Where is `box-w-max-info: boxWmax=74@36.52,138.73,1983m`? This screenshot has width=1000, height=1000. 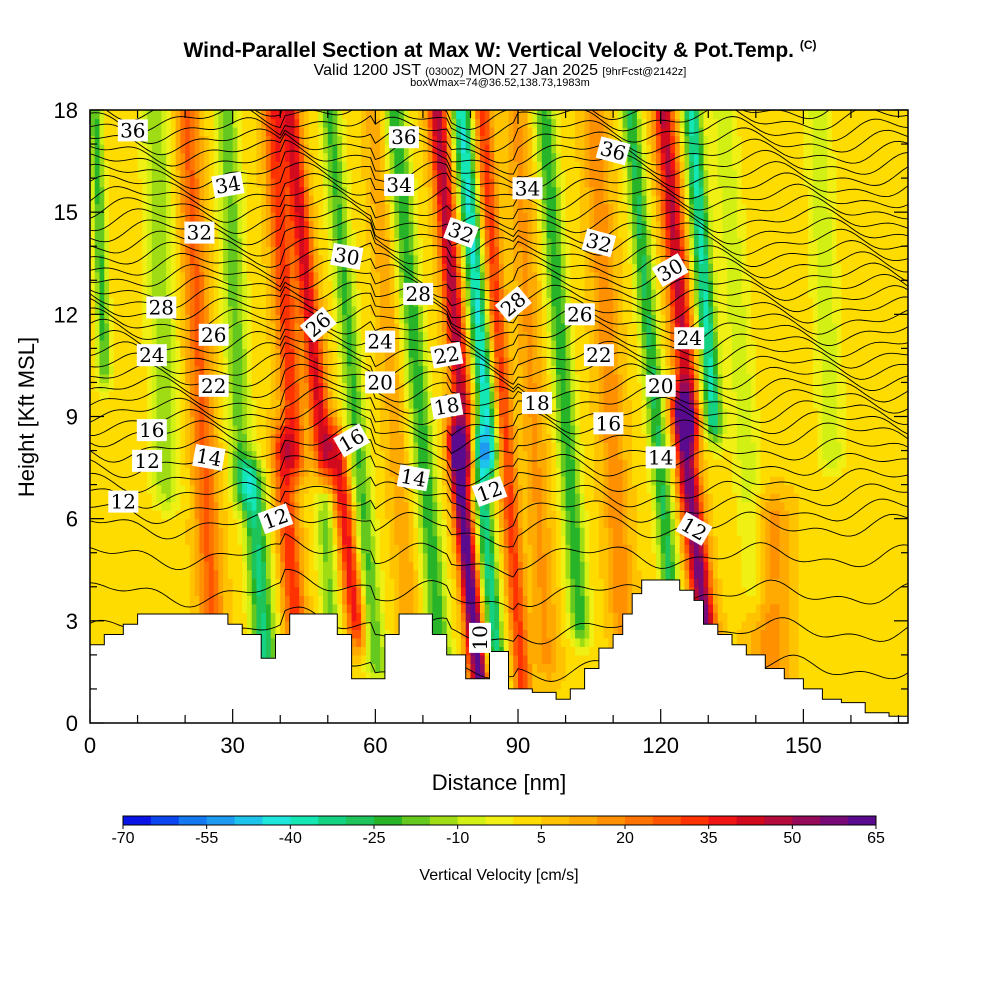 box-w-max-info: boxWmax=74@36.52,138.73,1983m is located at coordinates (500, 83).